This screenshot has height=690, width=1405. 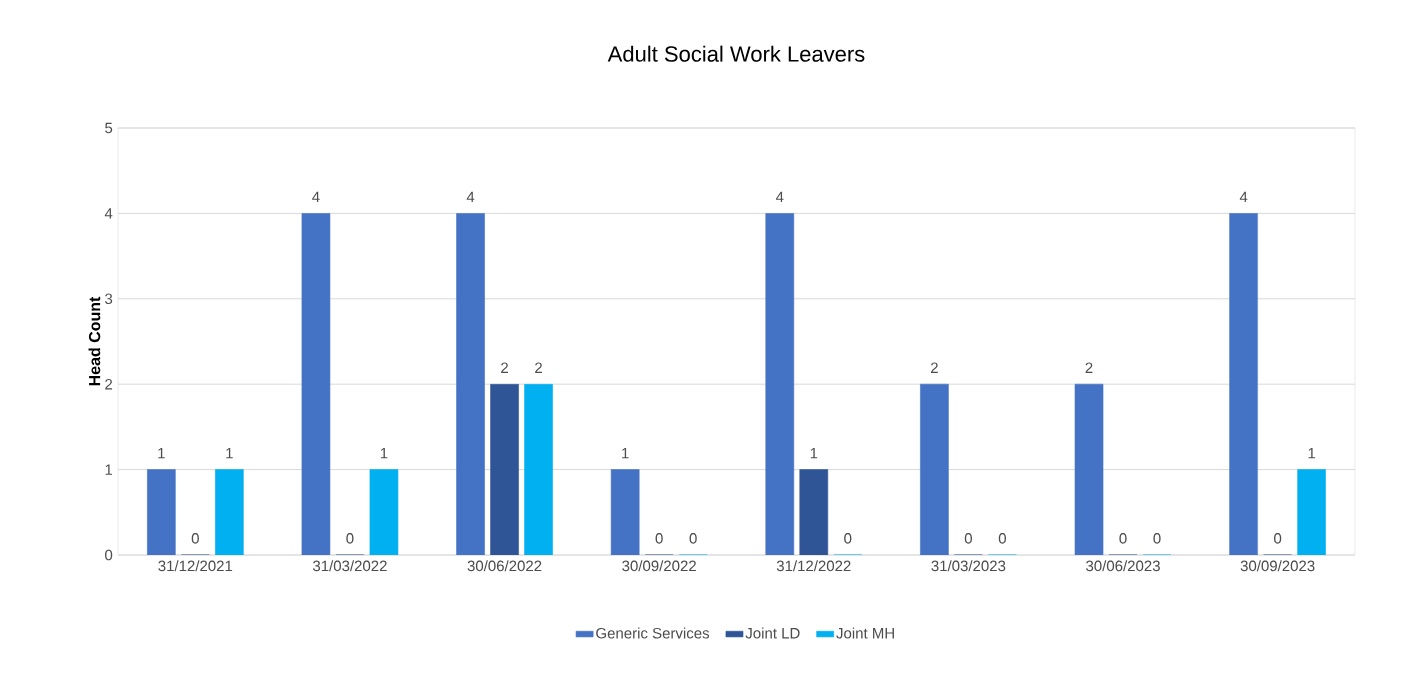 I want to click on x-tick-label: 31/03/2023, so click(x=968, y=566).